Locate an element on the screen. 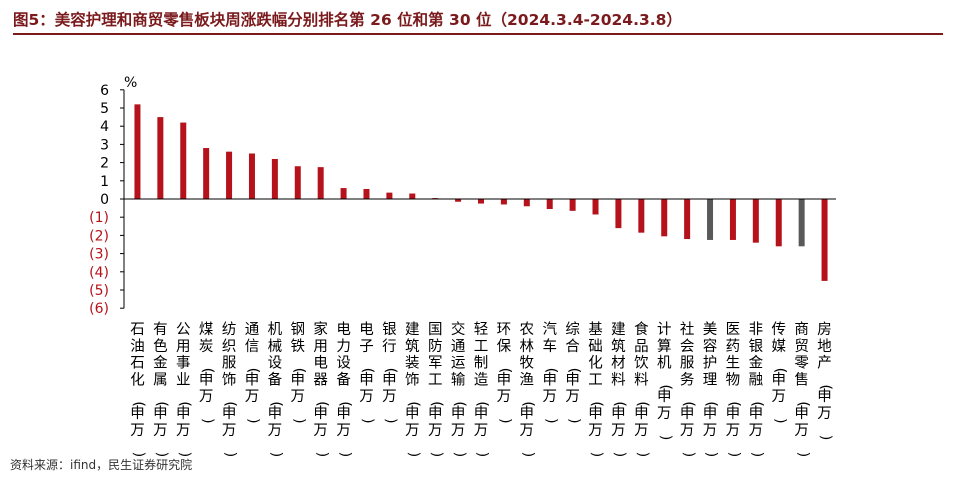  x-tick-label: 环保(申万) is located at coordinates (505, 373).